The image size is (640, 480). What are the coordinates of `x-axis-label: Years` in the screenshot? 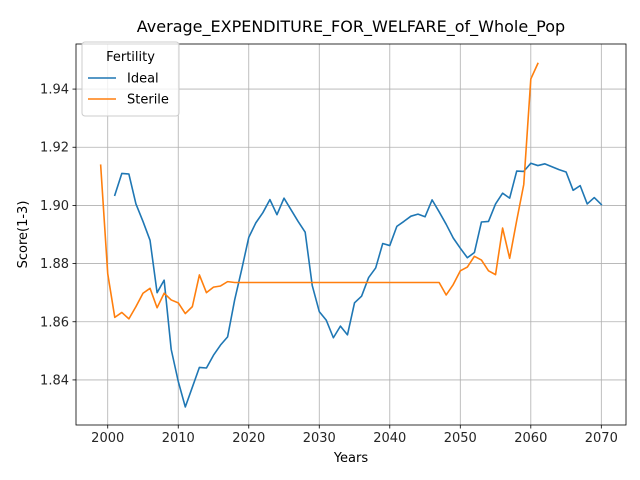 It's located at (351, 458).